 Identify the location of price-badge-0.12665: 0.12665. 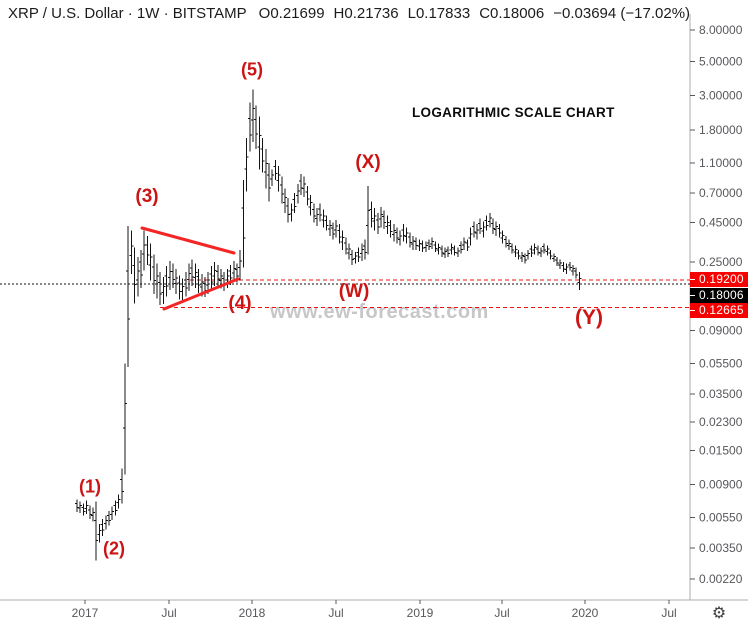
(719, 311).